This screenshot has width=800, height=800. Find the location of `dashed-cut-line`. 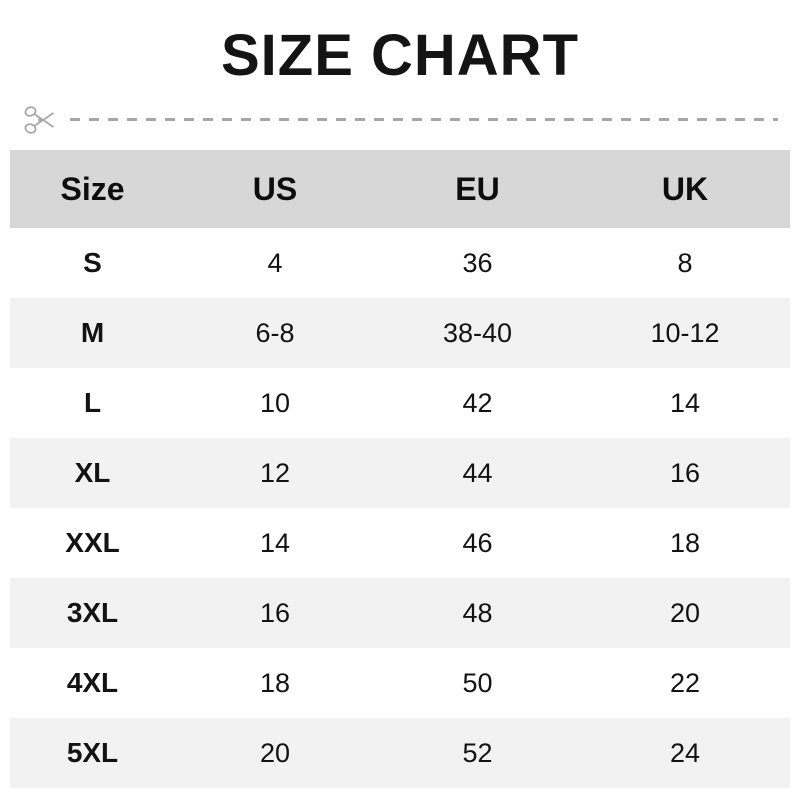

dashed-cut-line is located at coordinates (424, 119).